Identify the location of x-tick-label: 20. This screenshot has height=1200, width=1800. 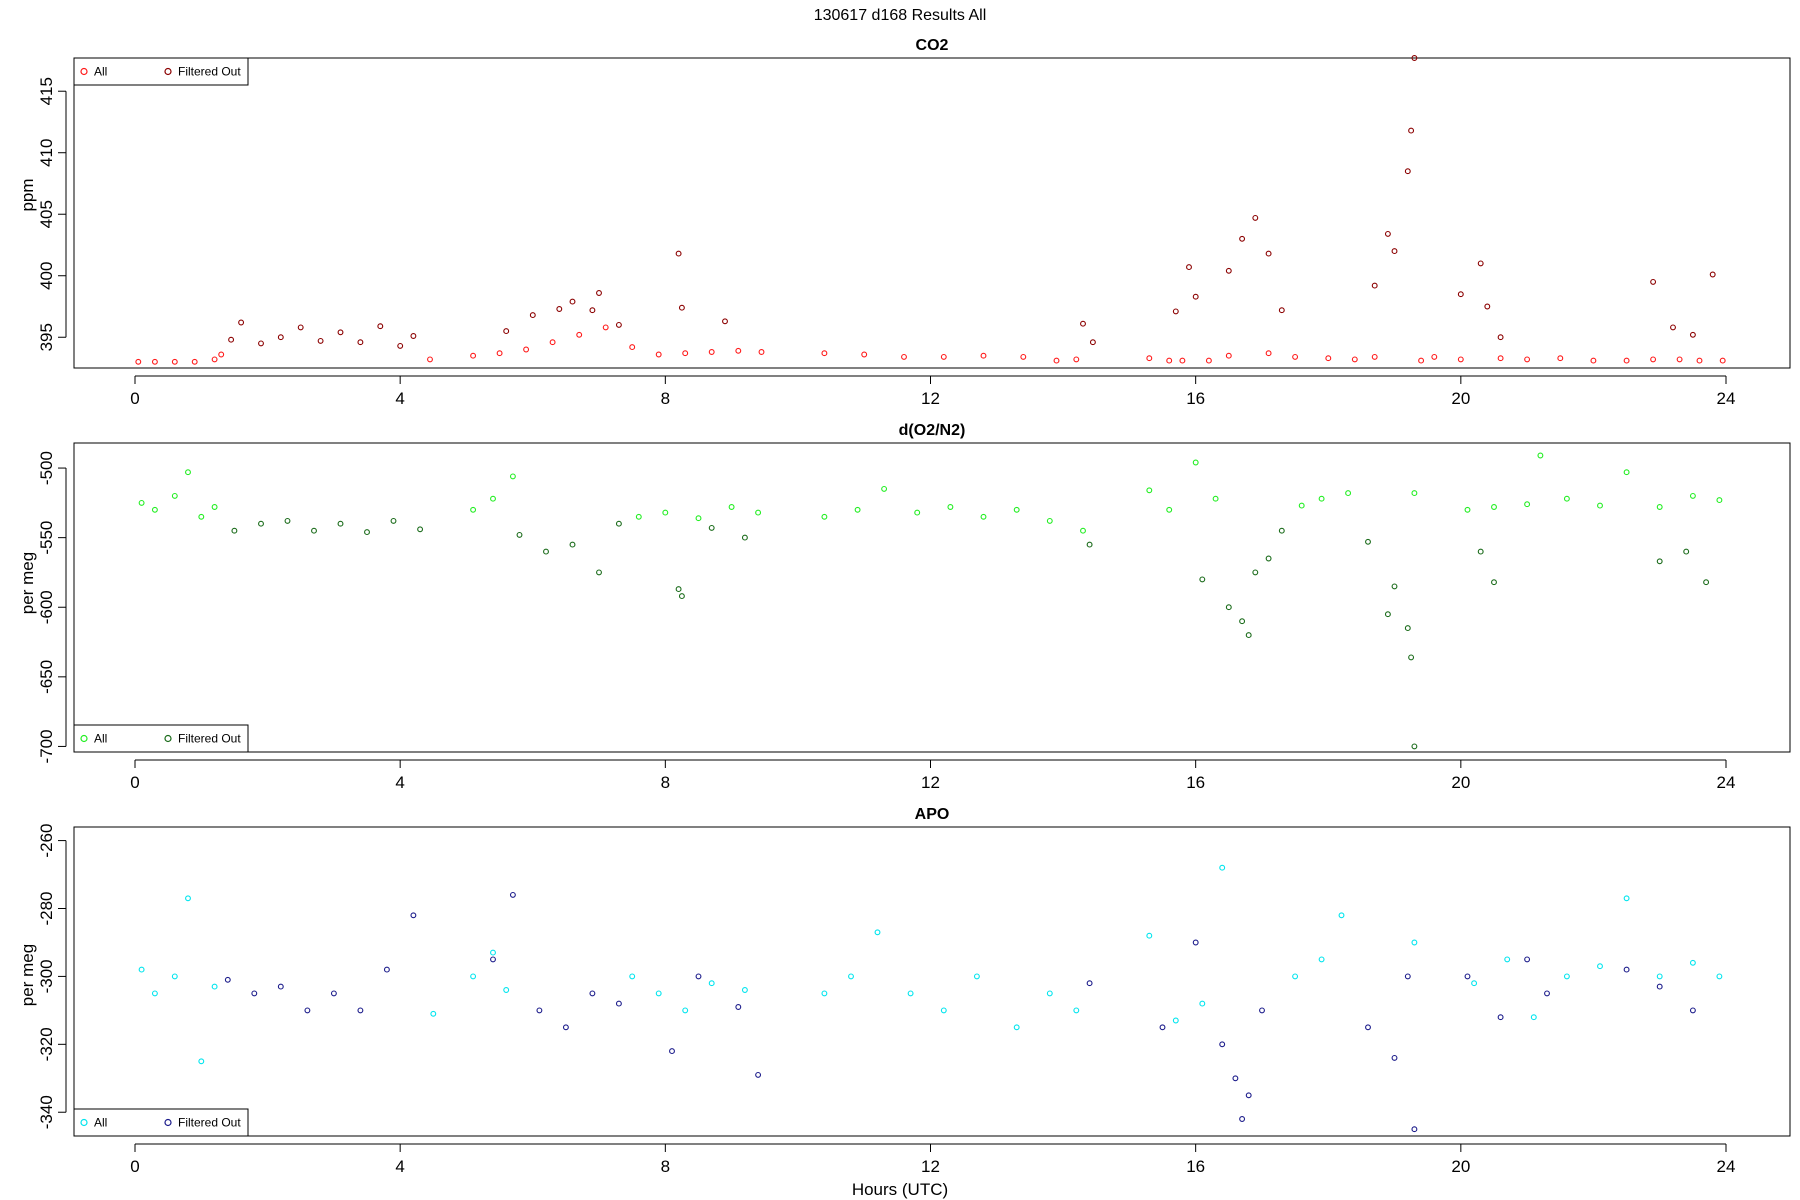
(1460, 1166).